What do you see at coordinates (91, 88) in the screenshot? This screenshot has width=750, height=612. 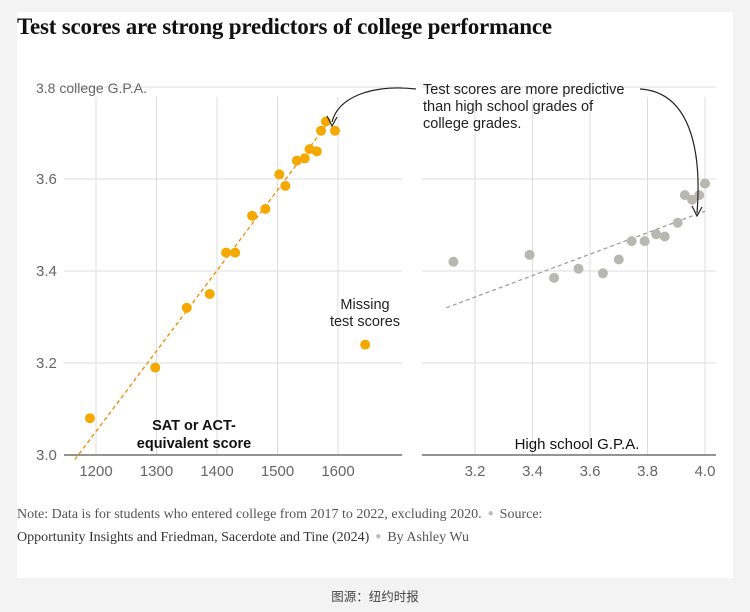 I see `y-top-label: 3.8 college G.P.A.` at bounding box center [91, 88].